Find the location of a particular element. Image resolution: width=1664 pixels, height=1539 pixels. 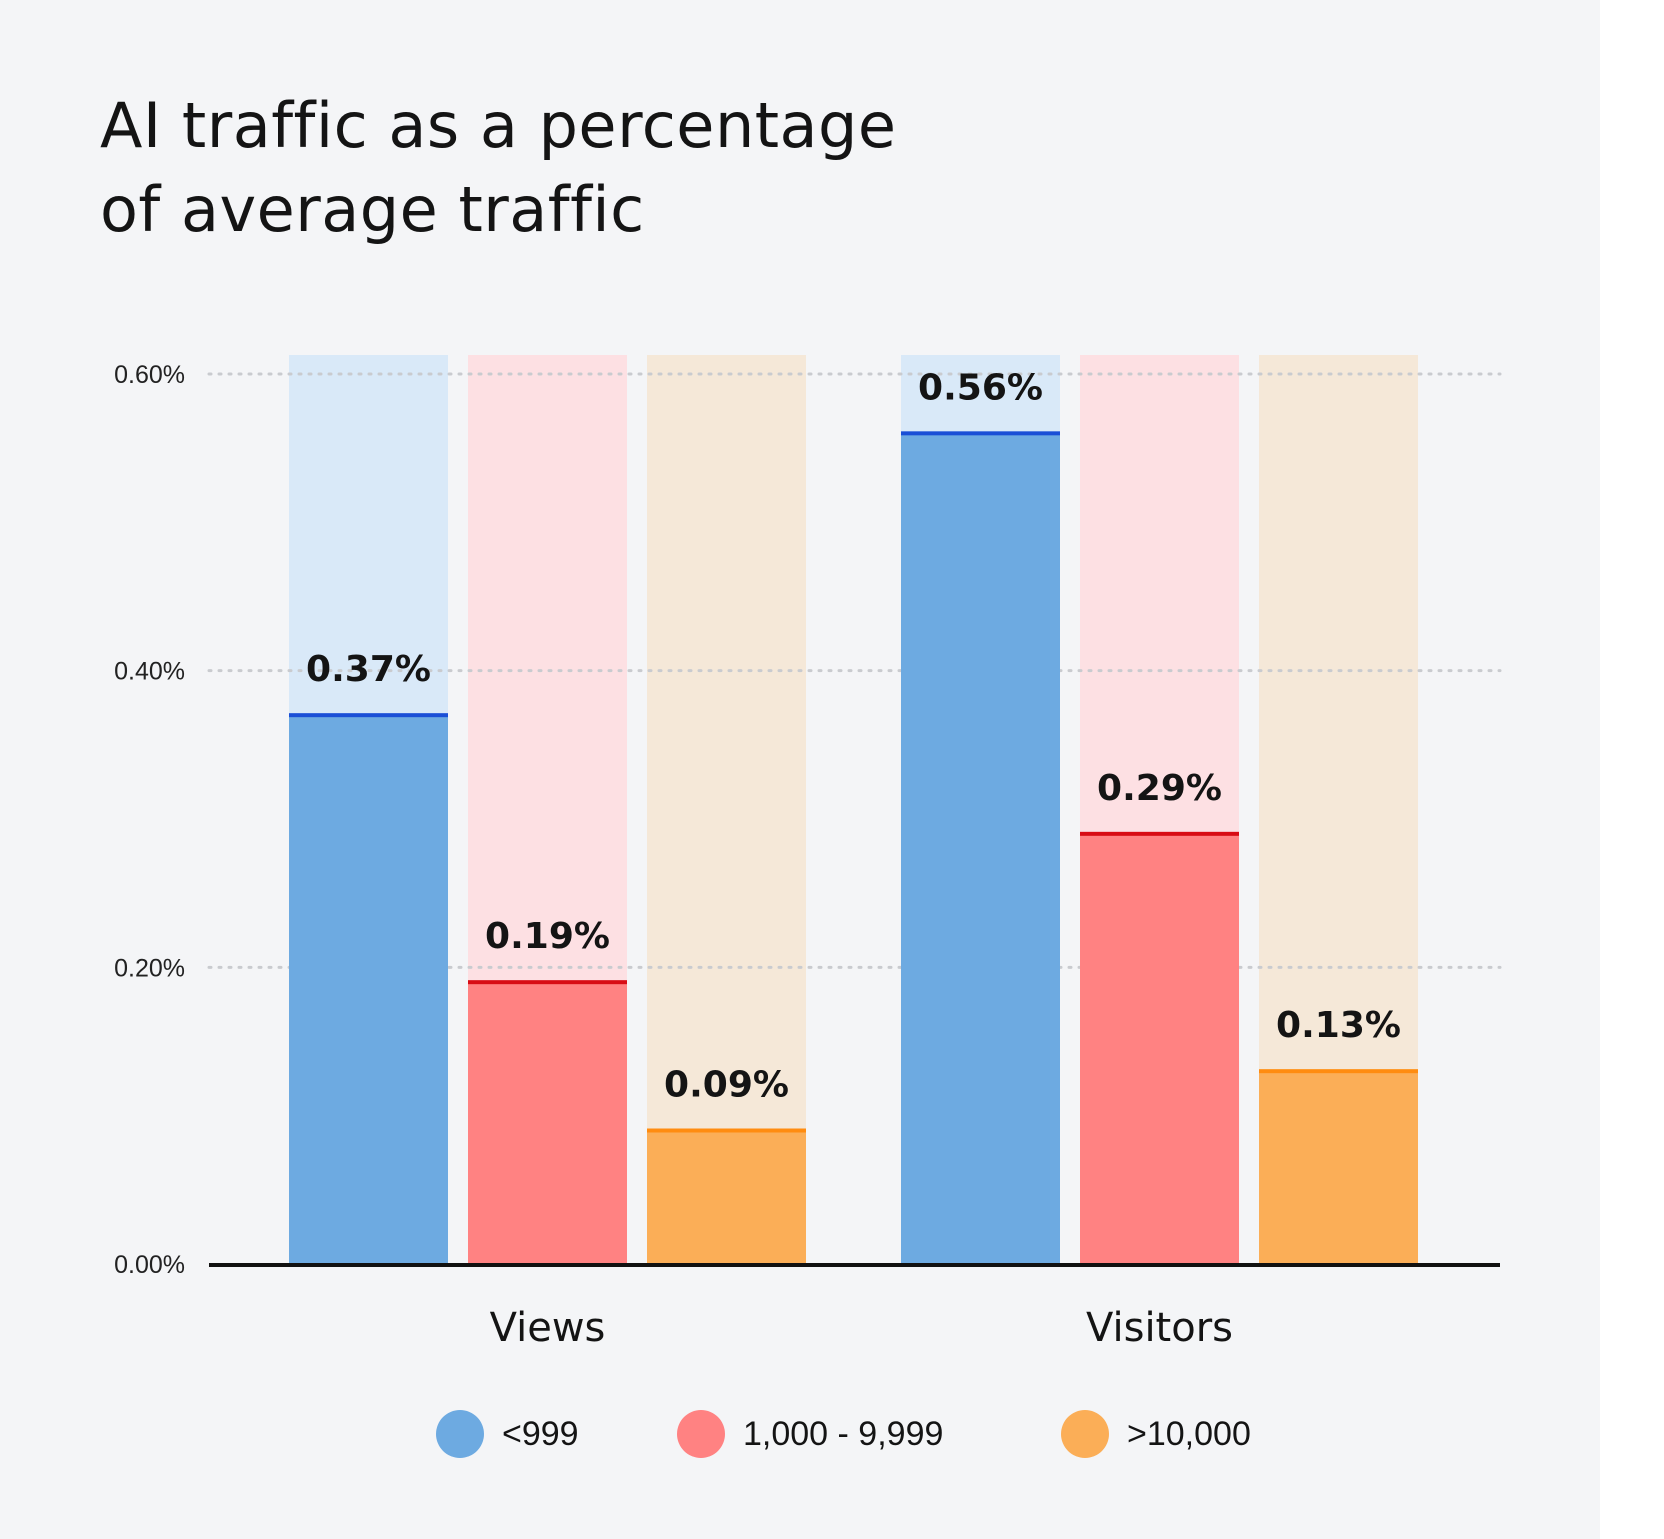

legend-item: 1,000 - 9,999 is located at coordinates (810, 1434).